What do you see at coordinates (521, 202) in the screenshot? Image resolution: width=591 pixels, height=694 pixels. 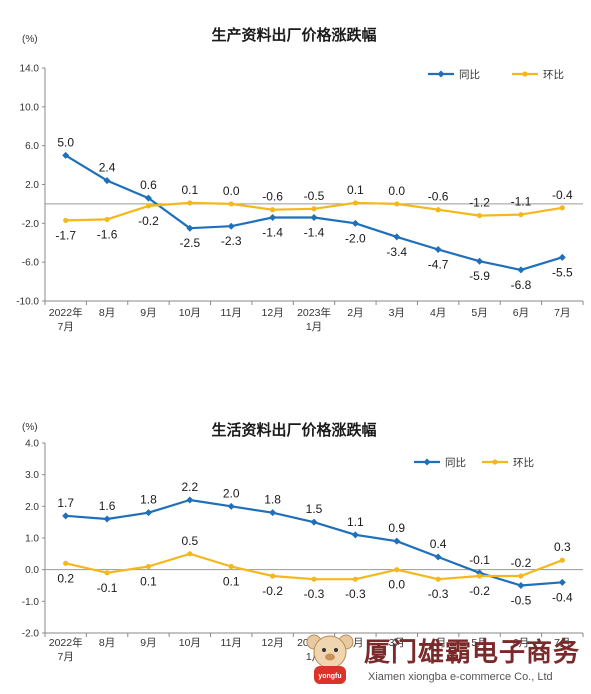 I see `data-label: -1.1` at bounding box center [521, 202].